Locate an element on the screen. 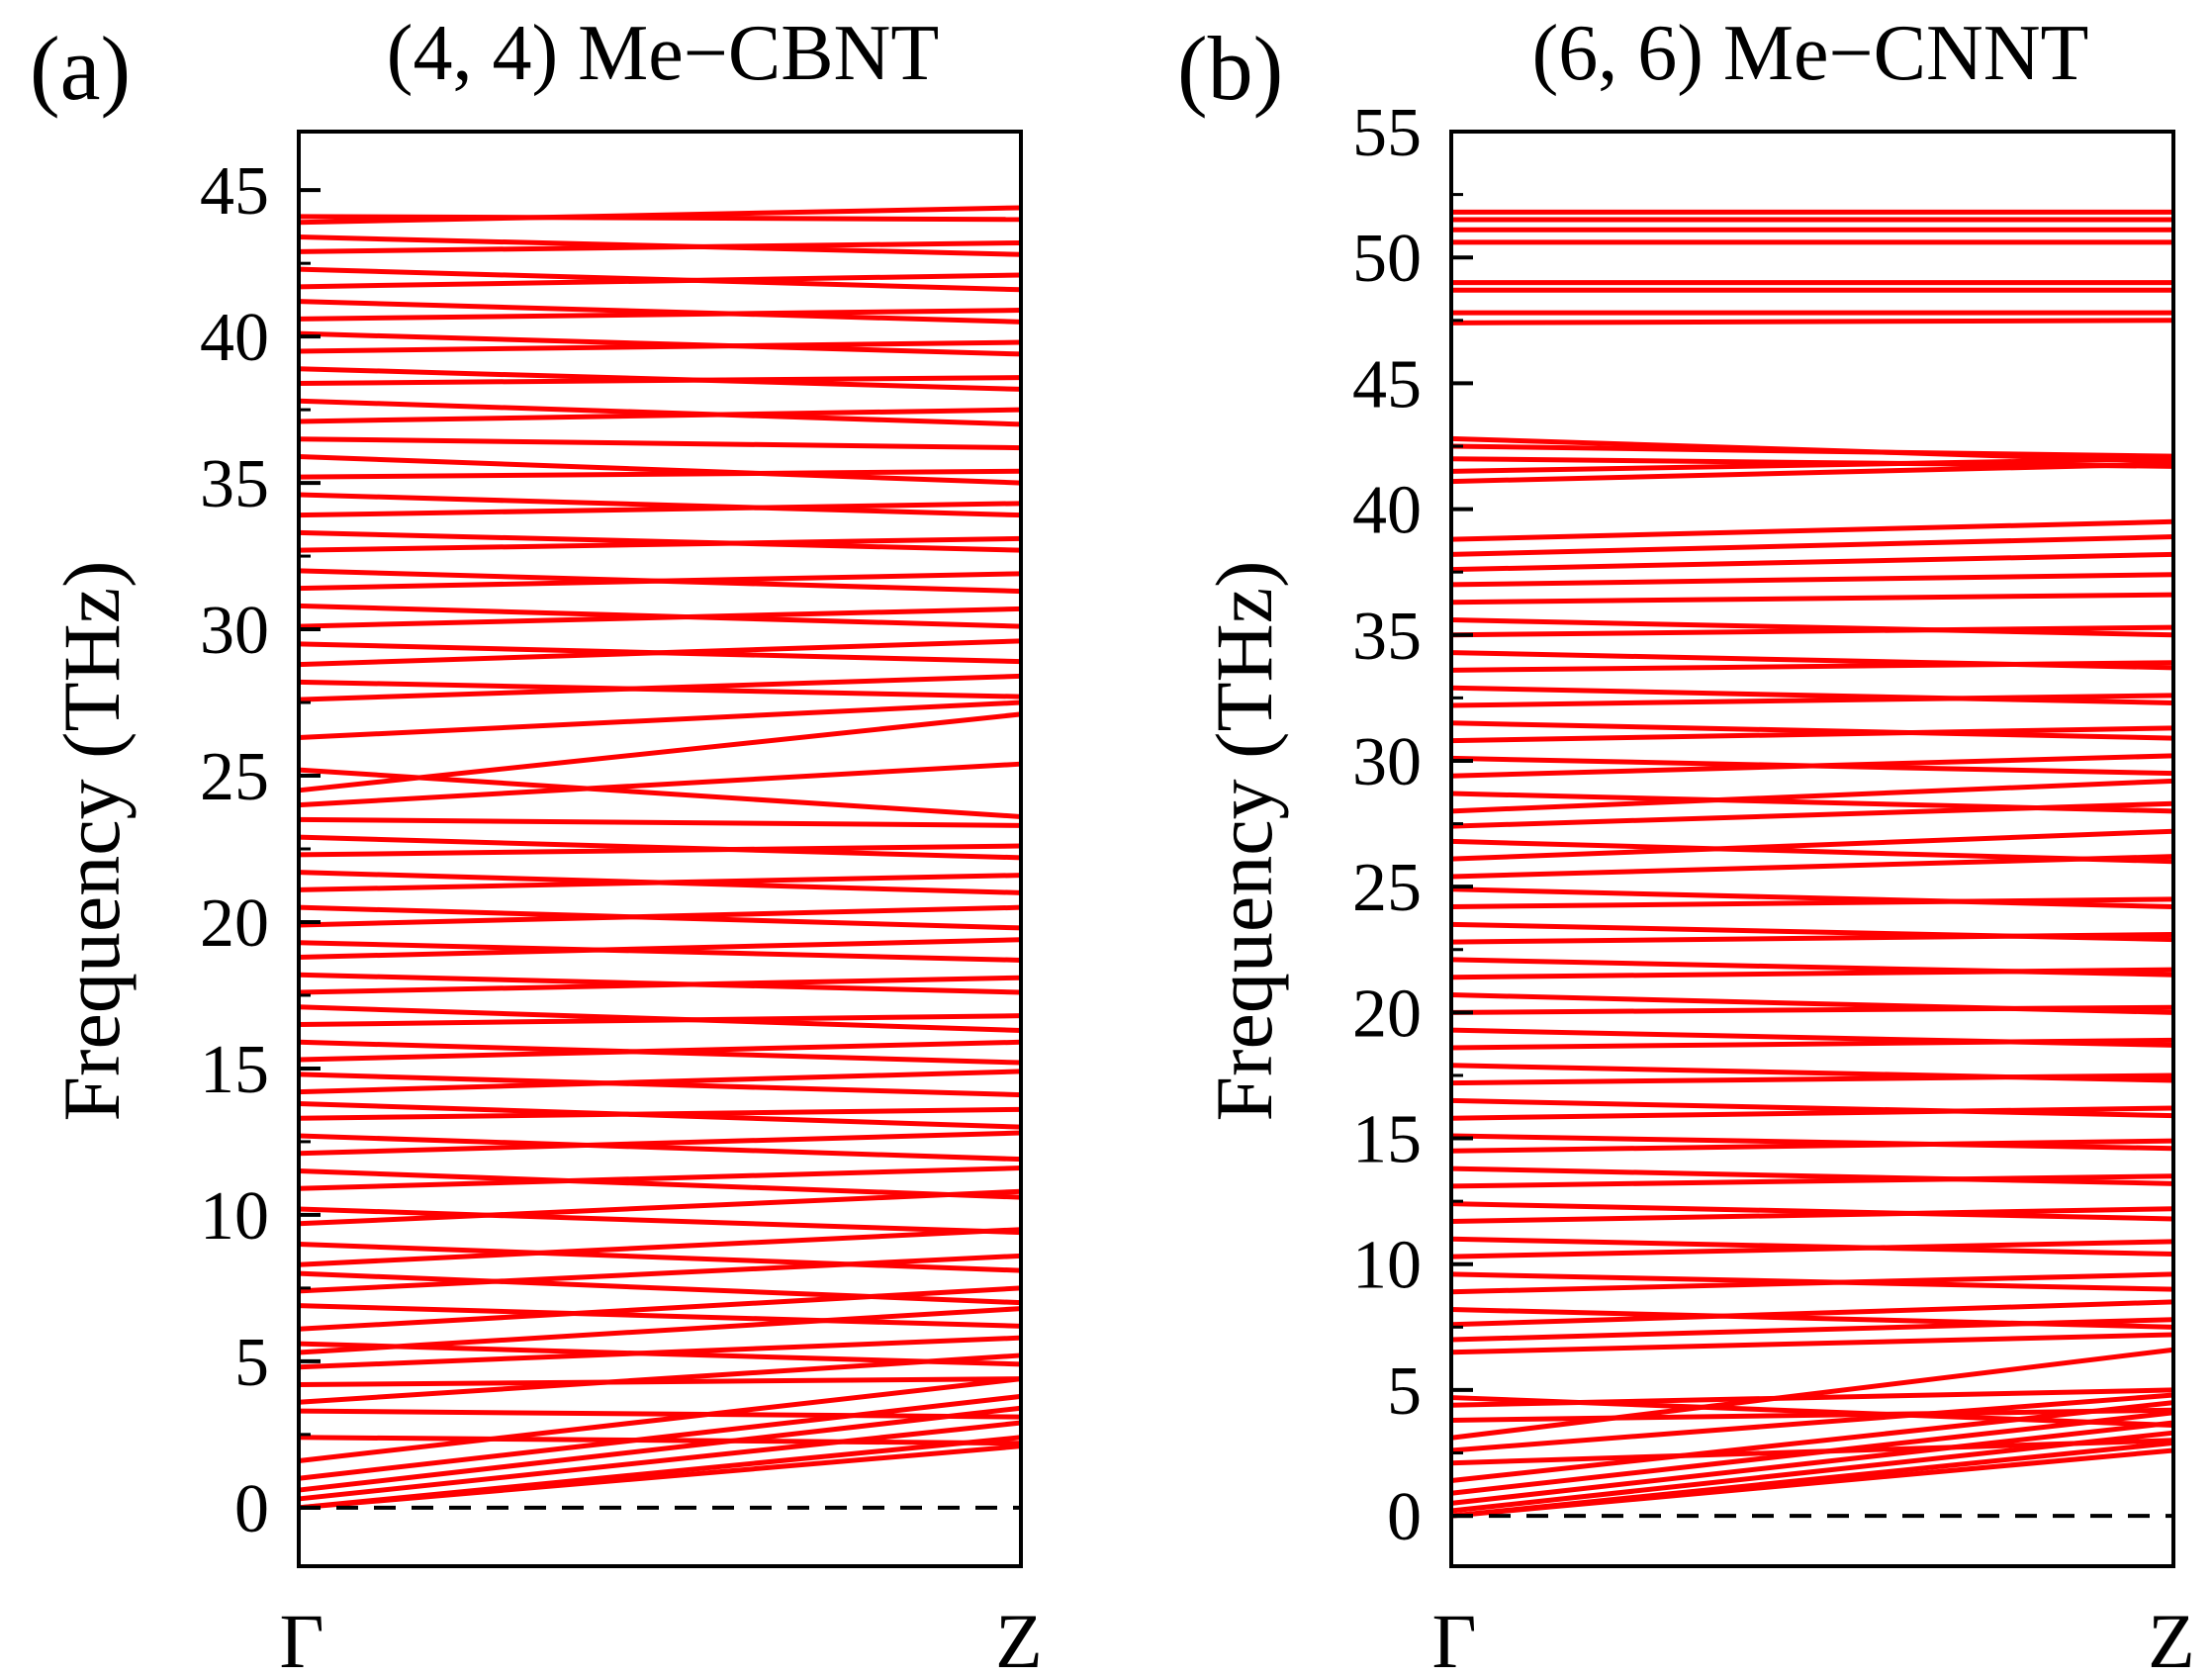  panel-b-title: (6, 6) Me−CNNT is located at coordinates (1810, 54).